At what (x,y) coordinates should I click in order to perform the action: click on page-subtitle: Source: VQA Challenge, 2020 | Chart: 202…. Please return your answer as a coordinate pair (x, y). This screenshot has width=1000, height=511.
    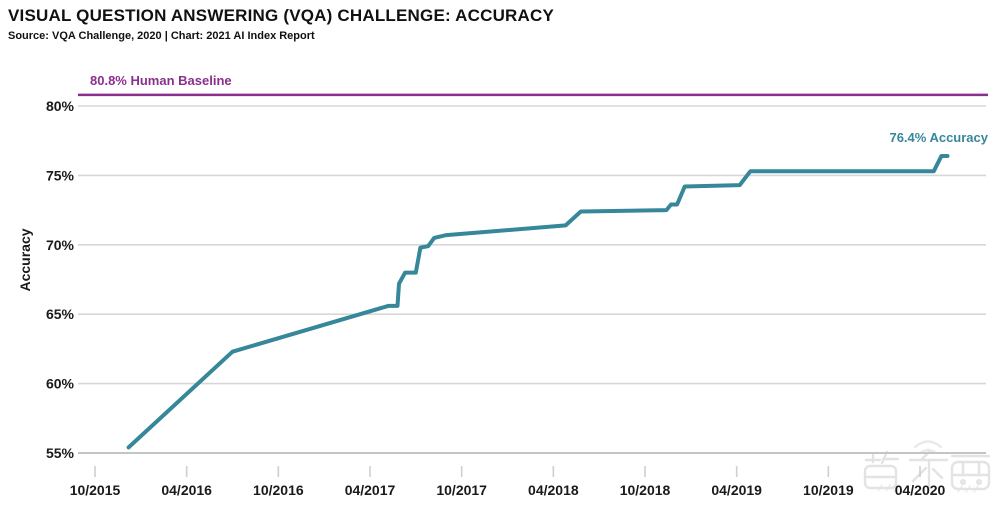
    Looking at the image, I should click on (161, 36).